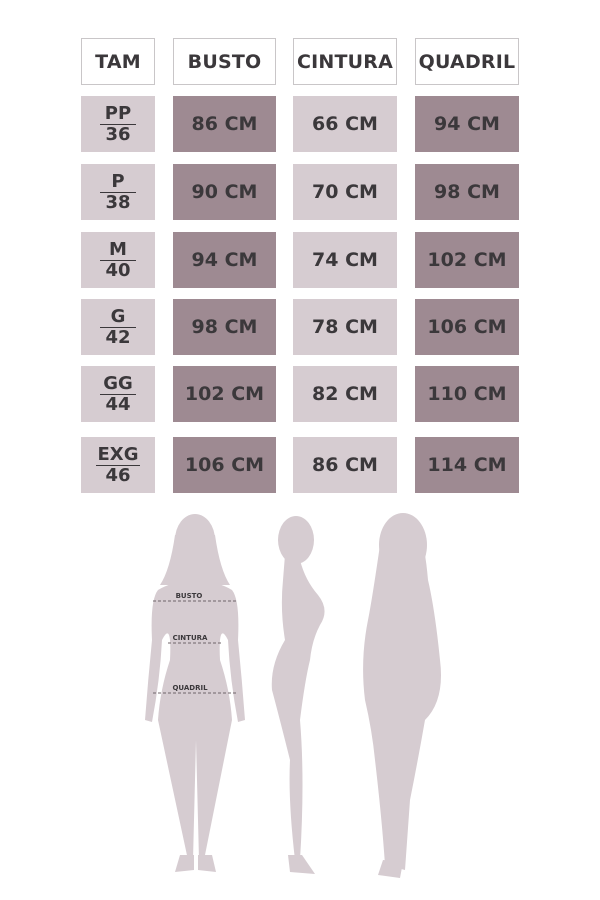 This screenshot has height=900, width=600. Describe the element at coordinates (190, 638) in the screenshot. I see `cintura-figure-label: CINTURA` at that location.